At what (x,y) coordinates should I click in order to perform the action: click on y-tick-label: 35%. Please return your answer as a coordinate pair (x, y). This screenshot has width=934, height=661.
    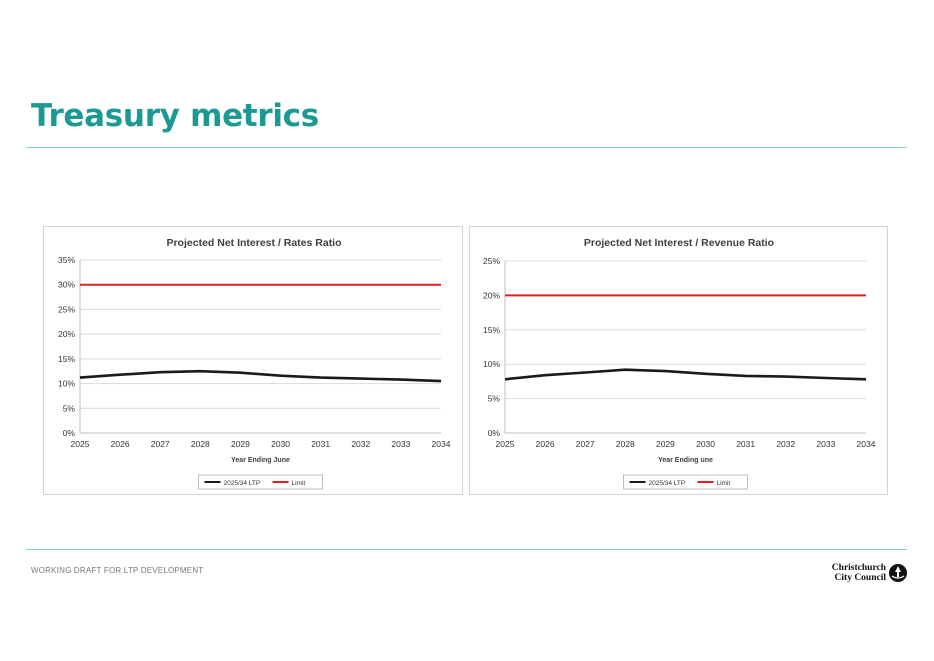
    Looking at the image, I should click on (66, 260).